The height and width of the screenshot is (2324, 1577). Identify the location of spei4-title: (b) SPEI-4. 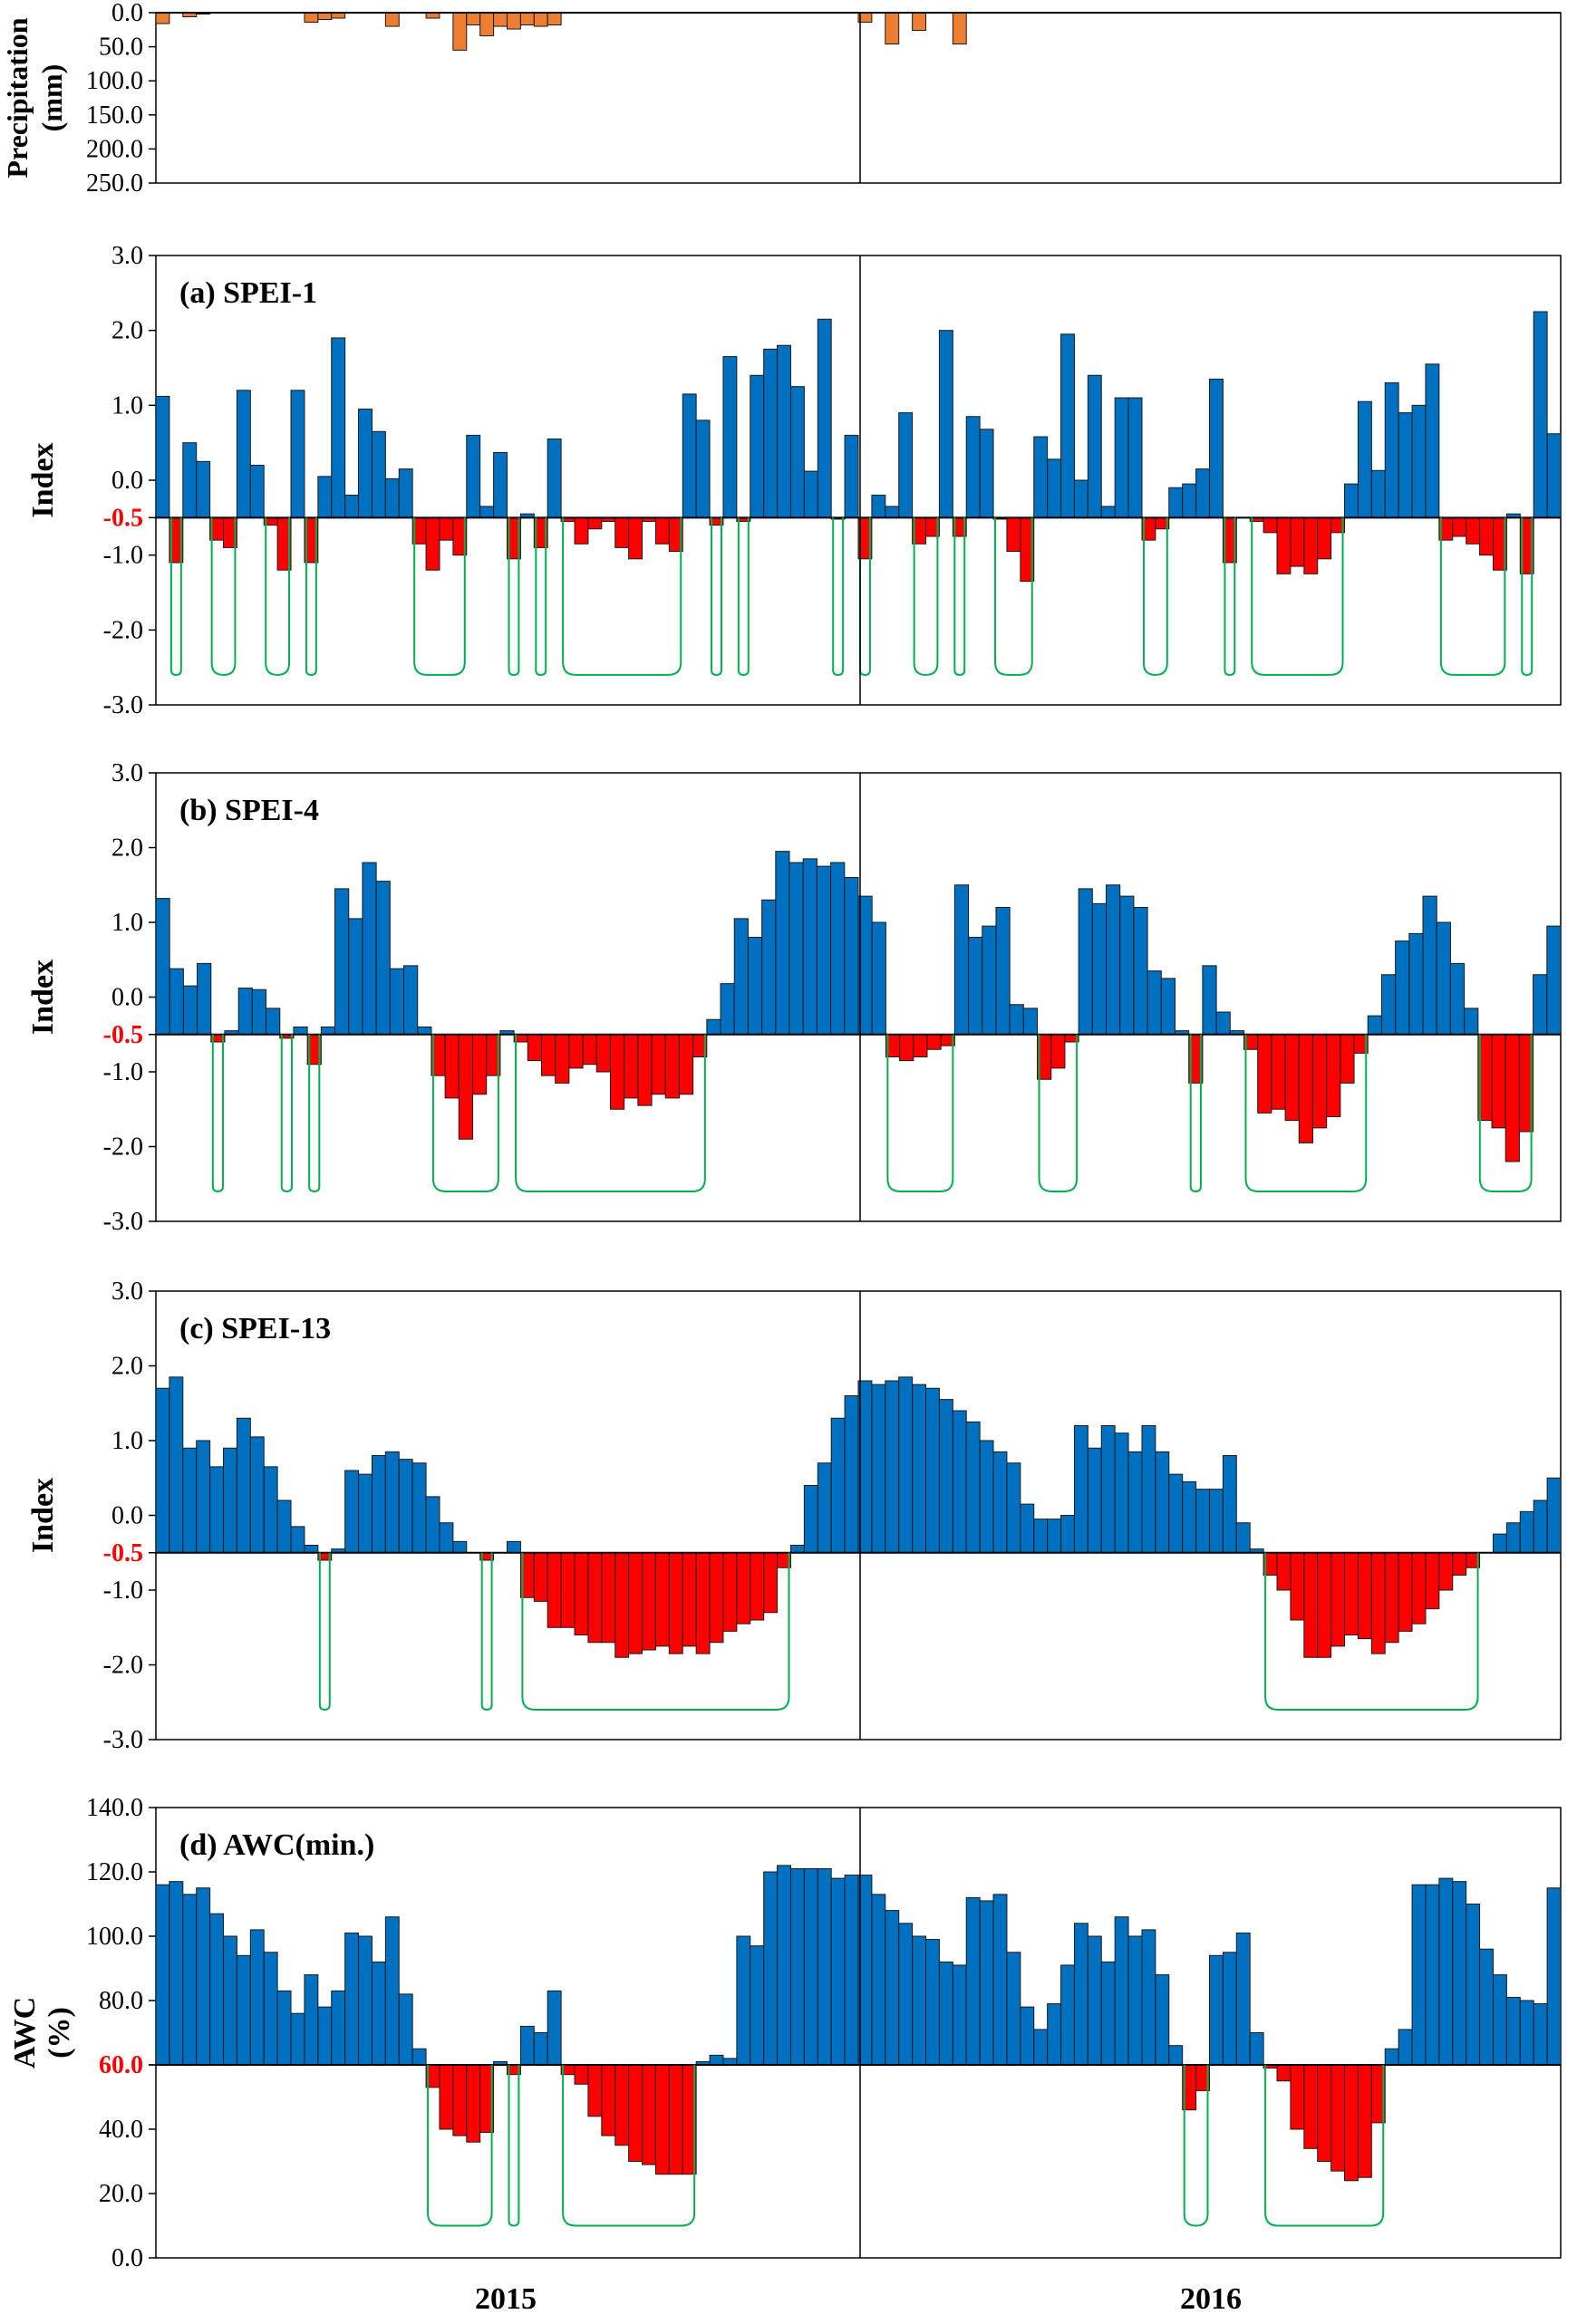
(249, 810).